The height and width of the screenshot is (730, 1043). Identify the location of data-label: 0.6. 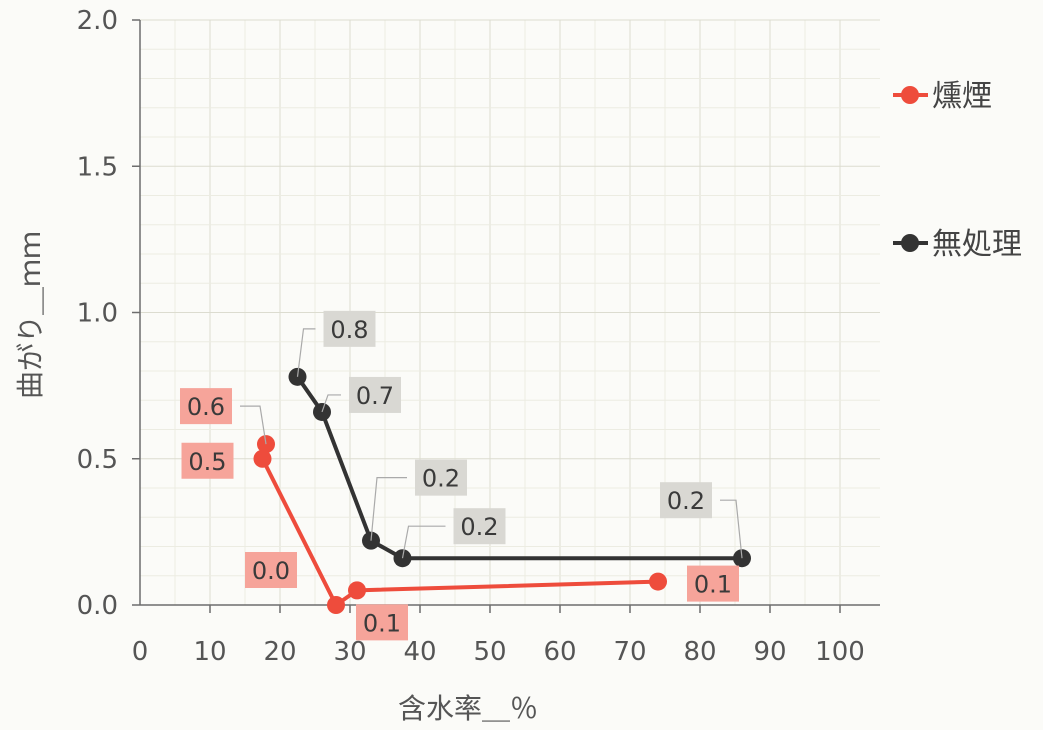
(206, 407).